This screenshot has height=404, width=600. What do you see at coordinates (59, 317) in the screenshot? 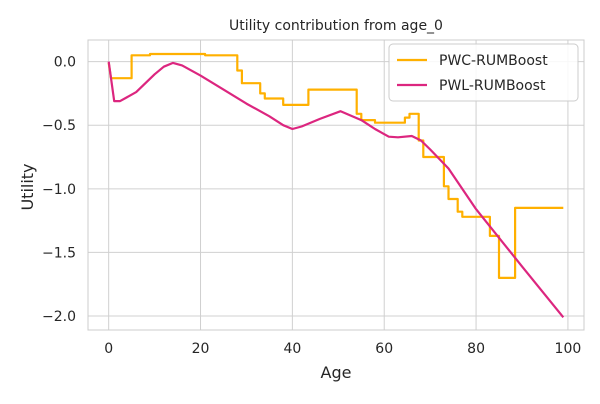
I see `y-tick-label: −2.0` at bounding box center [59, 317].